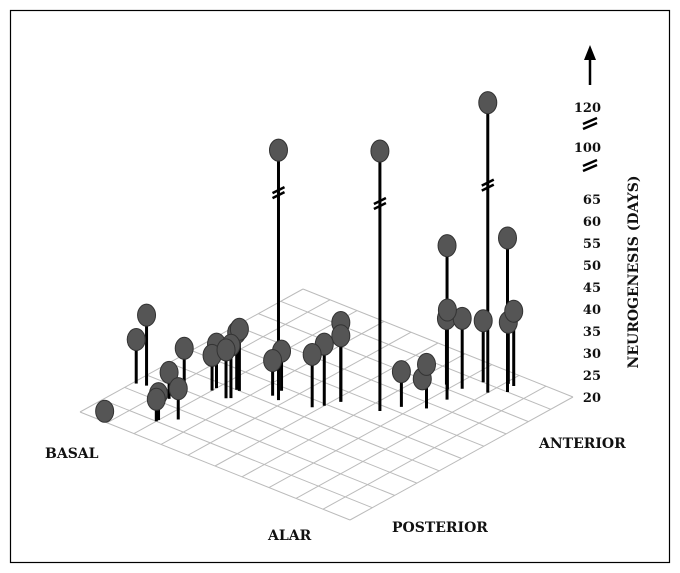 The width and height of the screenshot is (680, 573). Describe the element at coordinates (440, 528) in the screenshot. I see `posterior-label: POSTERIOR` at that location.